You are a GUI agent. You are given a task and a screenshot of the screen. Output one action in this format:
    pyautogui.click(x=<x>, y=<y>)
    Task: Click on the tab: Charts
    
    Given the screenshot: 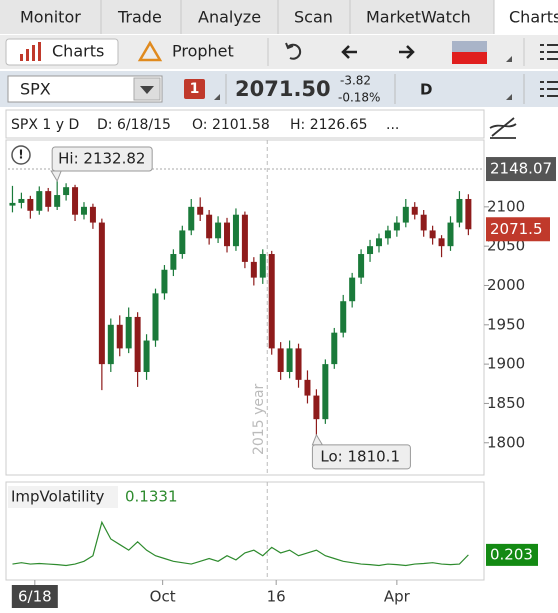 What is the action you would take?
    pyautogui.click(x=533, y=17)
    